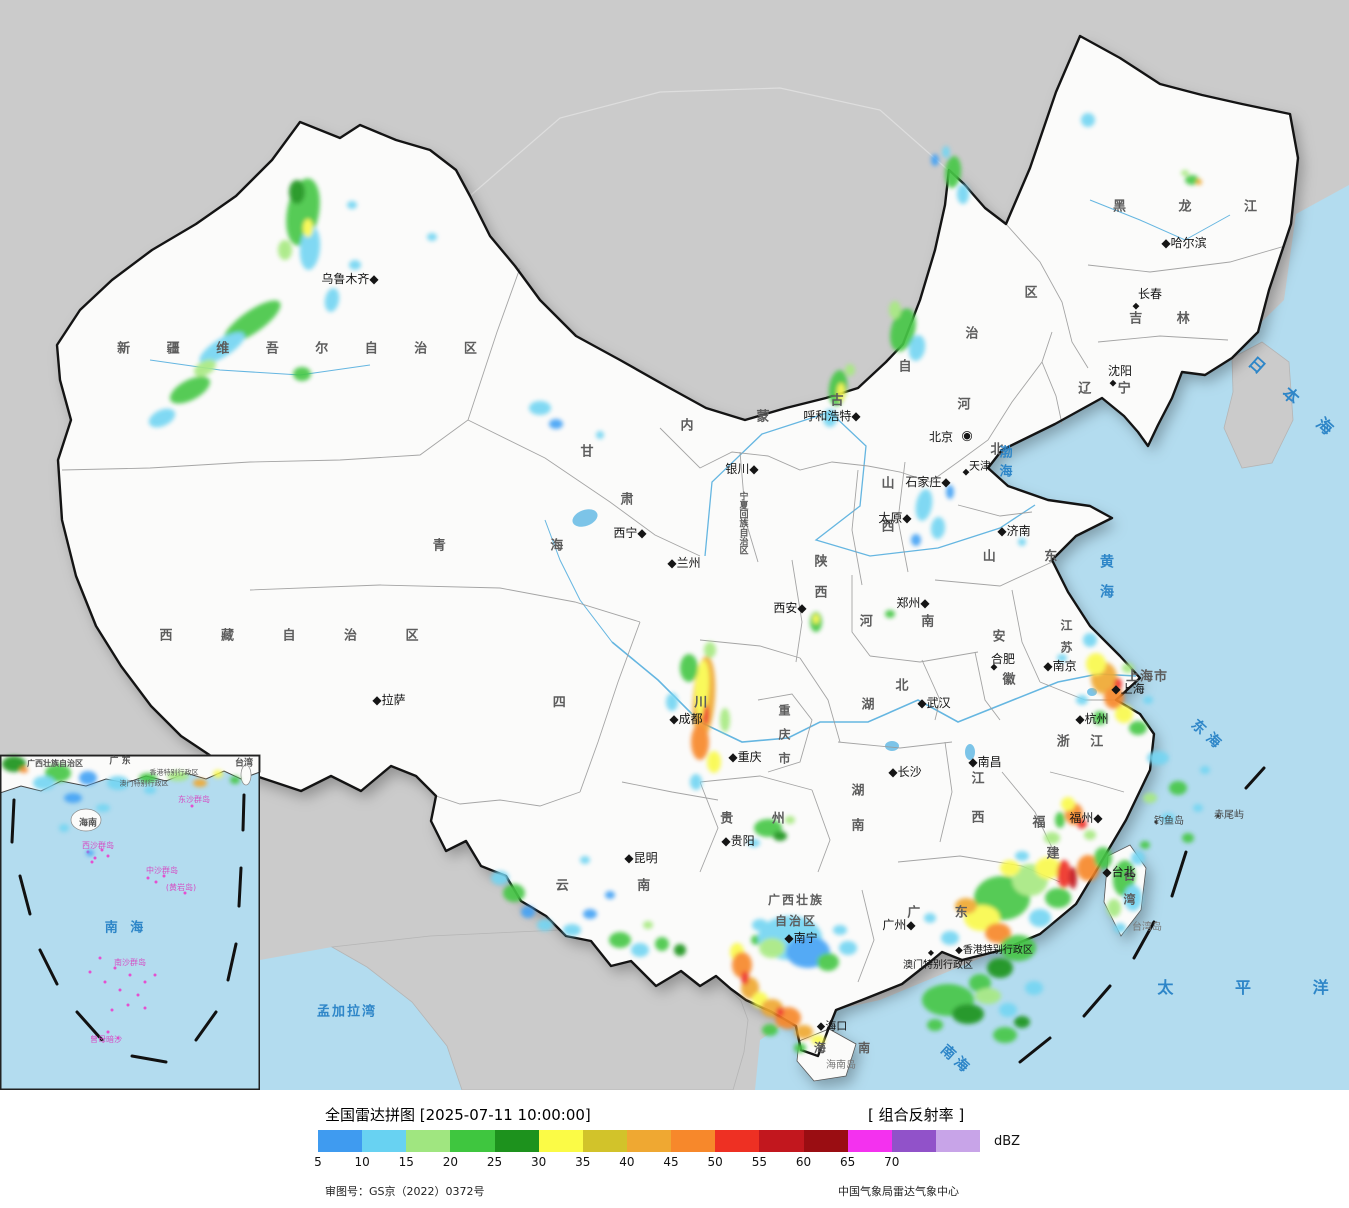 The image size is (1349, 1208). Describe the element at coordinates (458, 1115) in the screenshot. I see `legend-title: 全国雷达拼图 [2025-07-11 10:00:00]` at that location.